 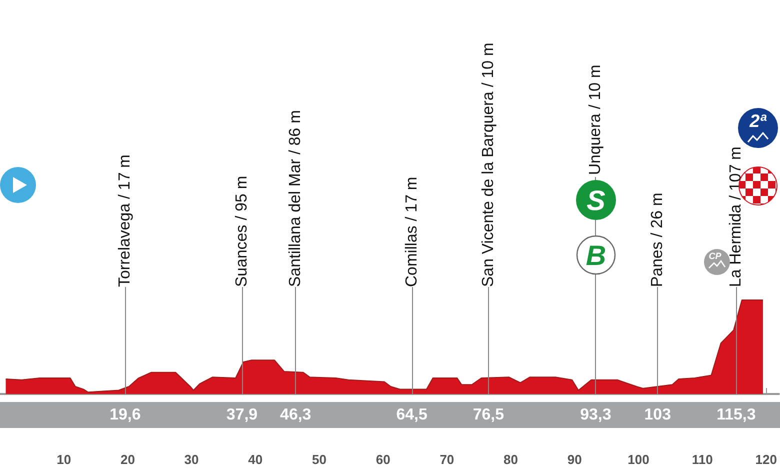 What do you see at coordinates (596, 415) in the screenshot?
I see `text: 93,3` at bounding box center [596, 415].